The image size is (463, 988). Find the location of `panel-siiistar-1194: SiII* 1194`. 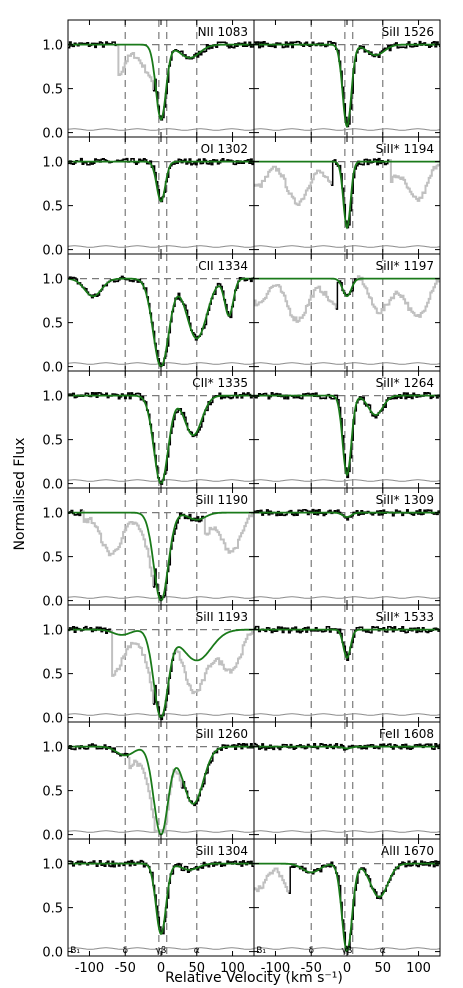

panel-siiistar-1194: SiII* 1194 is located at coordinates (347, 195).